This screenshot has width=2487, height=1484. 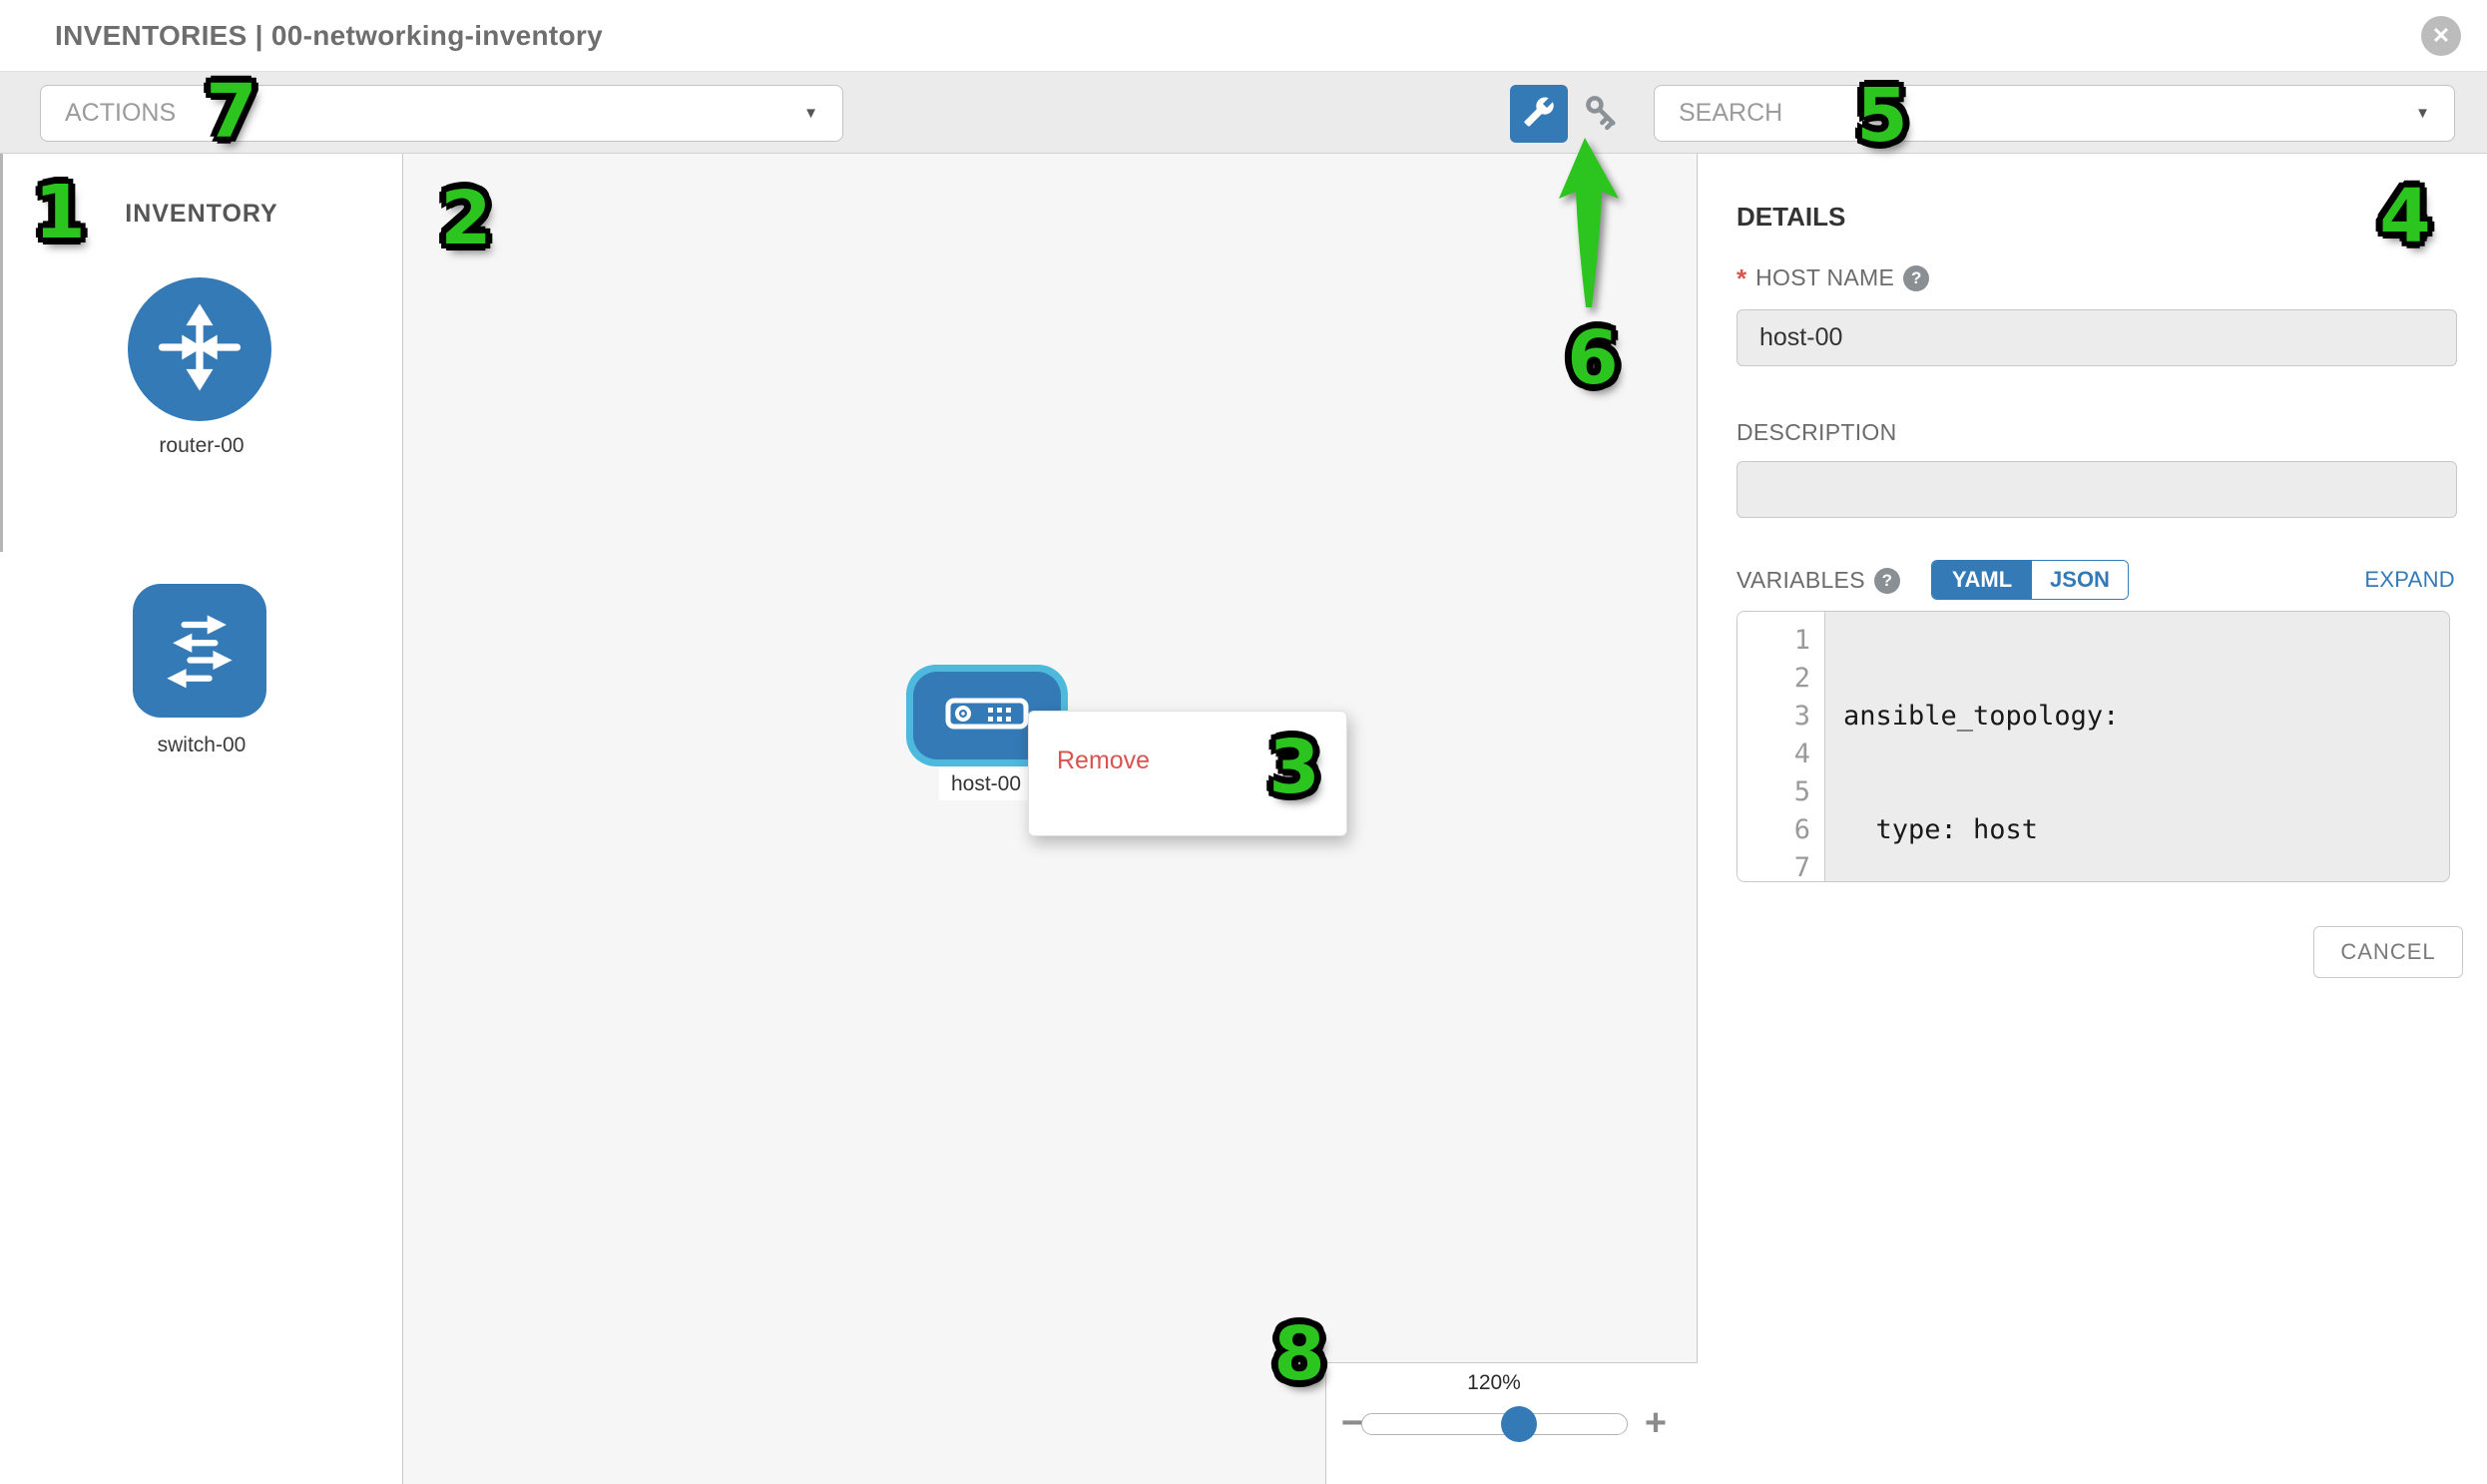 I want to click on annotation-number-1: 1, so click(x=60, y=212).